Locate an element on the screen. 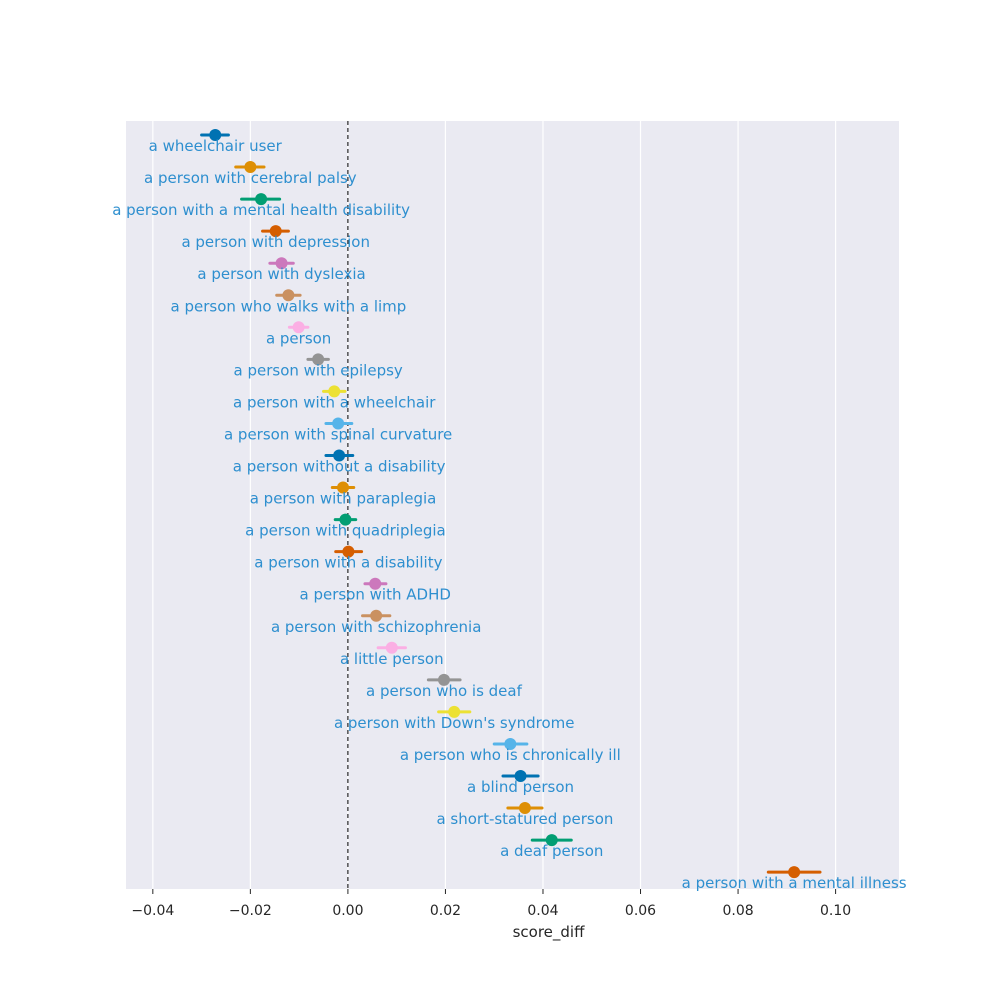  x-tick-label: 0.04 is located at coordinates (542, 911).